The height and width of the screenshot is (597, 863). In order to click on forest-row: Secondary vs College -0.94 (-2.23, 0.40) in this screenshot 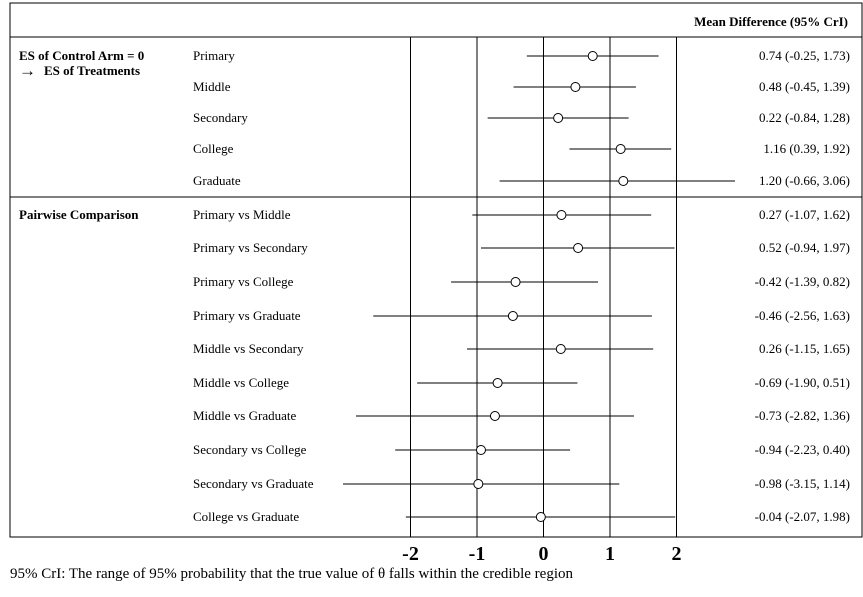, I will do `click(521, 449)`.